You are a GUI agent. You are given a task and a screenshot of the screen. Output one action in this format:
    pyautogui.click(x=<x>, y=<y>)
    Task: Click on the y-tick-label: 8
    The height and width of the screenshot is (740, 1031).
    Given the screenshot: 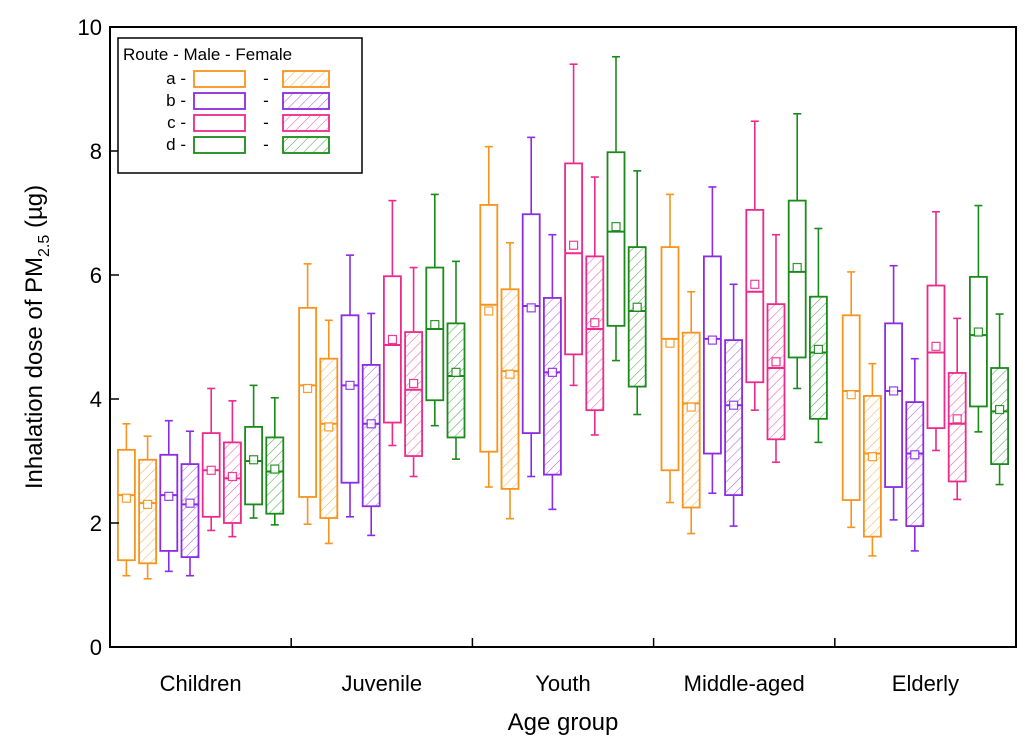 What is the action you would take?
    pyautogui.click(x=96, y=151)
    